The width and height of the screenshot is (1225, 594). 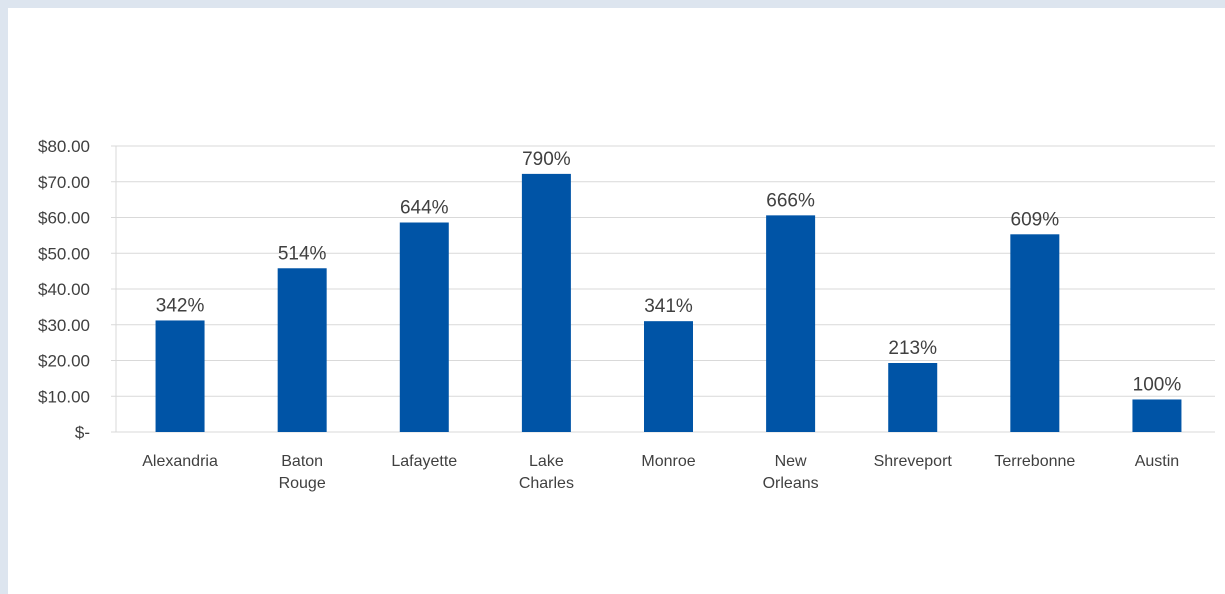 What do you see at coordinates (82, 432) in the screenshot?
I see `y-tick-label: $-` at bounding box center [82, 432].